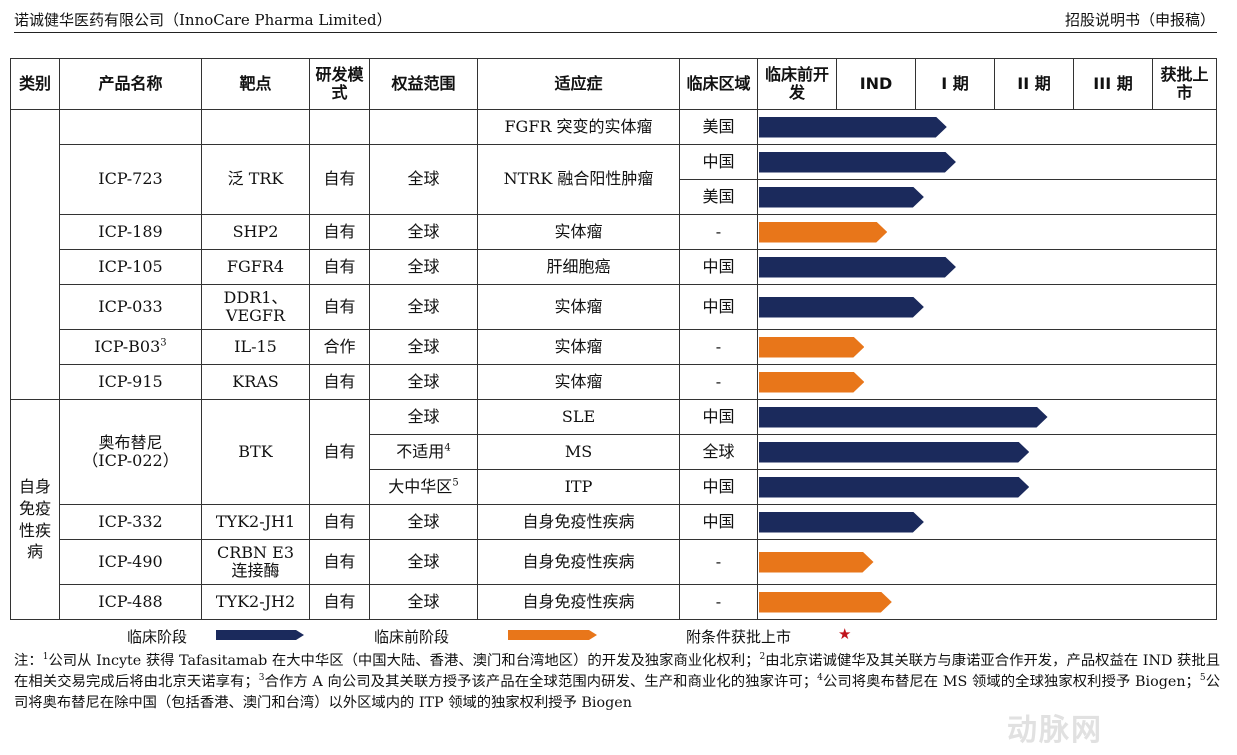  I want to click on col-header-phase1: I 期, so click(955, 84).